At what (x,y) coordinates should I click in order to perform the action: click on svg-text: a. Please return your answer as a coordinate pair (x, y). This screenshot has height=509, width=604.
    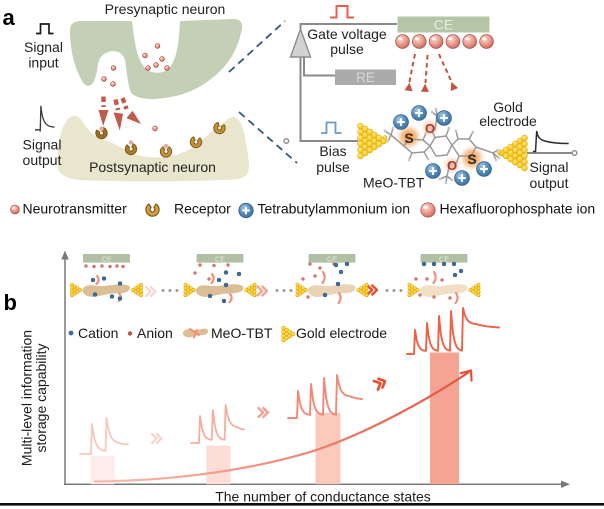
    Looking at the image, I should click on (9, 17).